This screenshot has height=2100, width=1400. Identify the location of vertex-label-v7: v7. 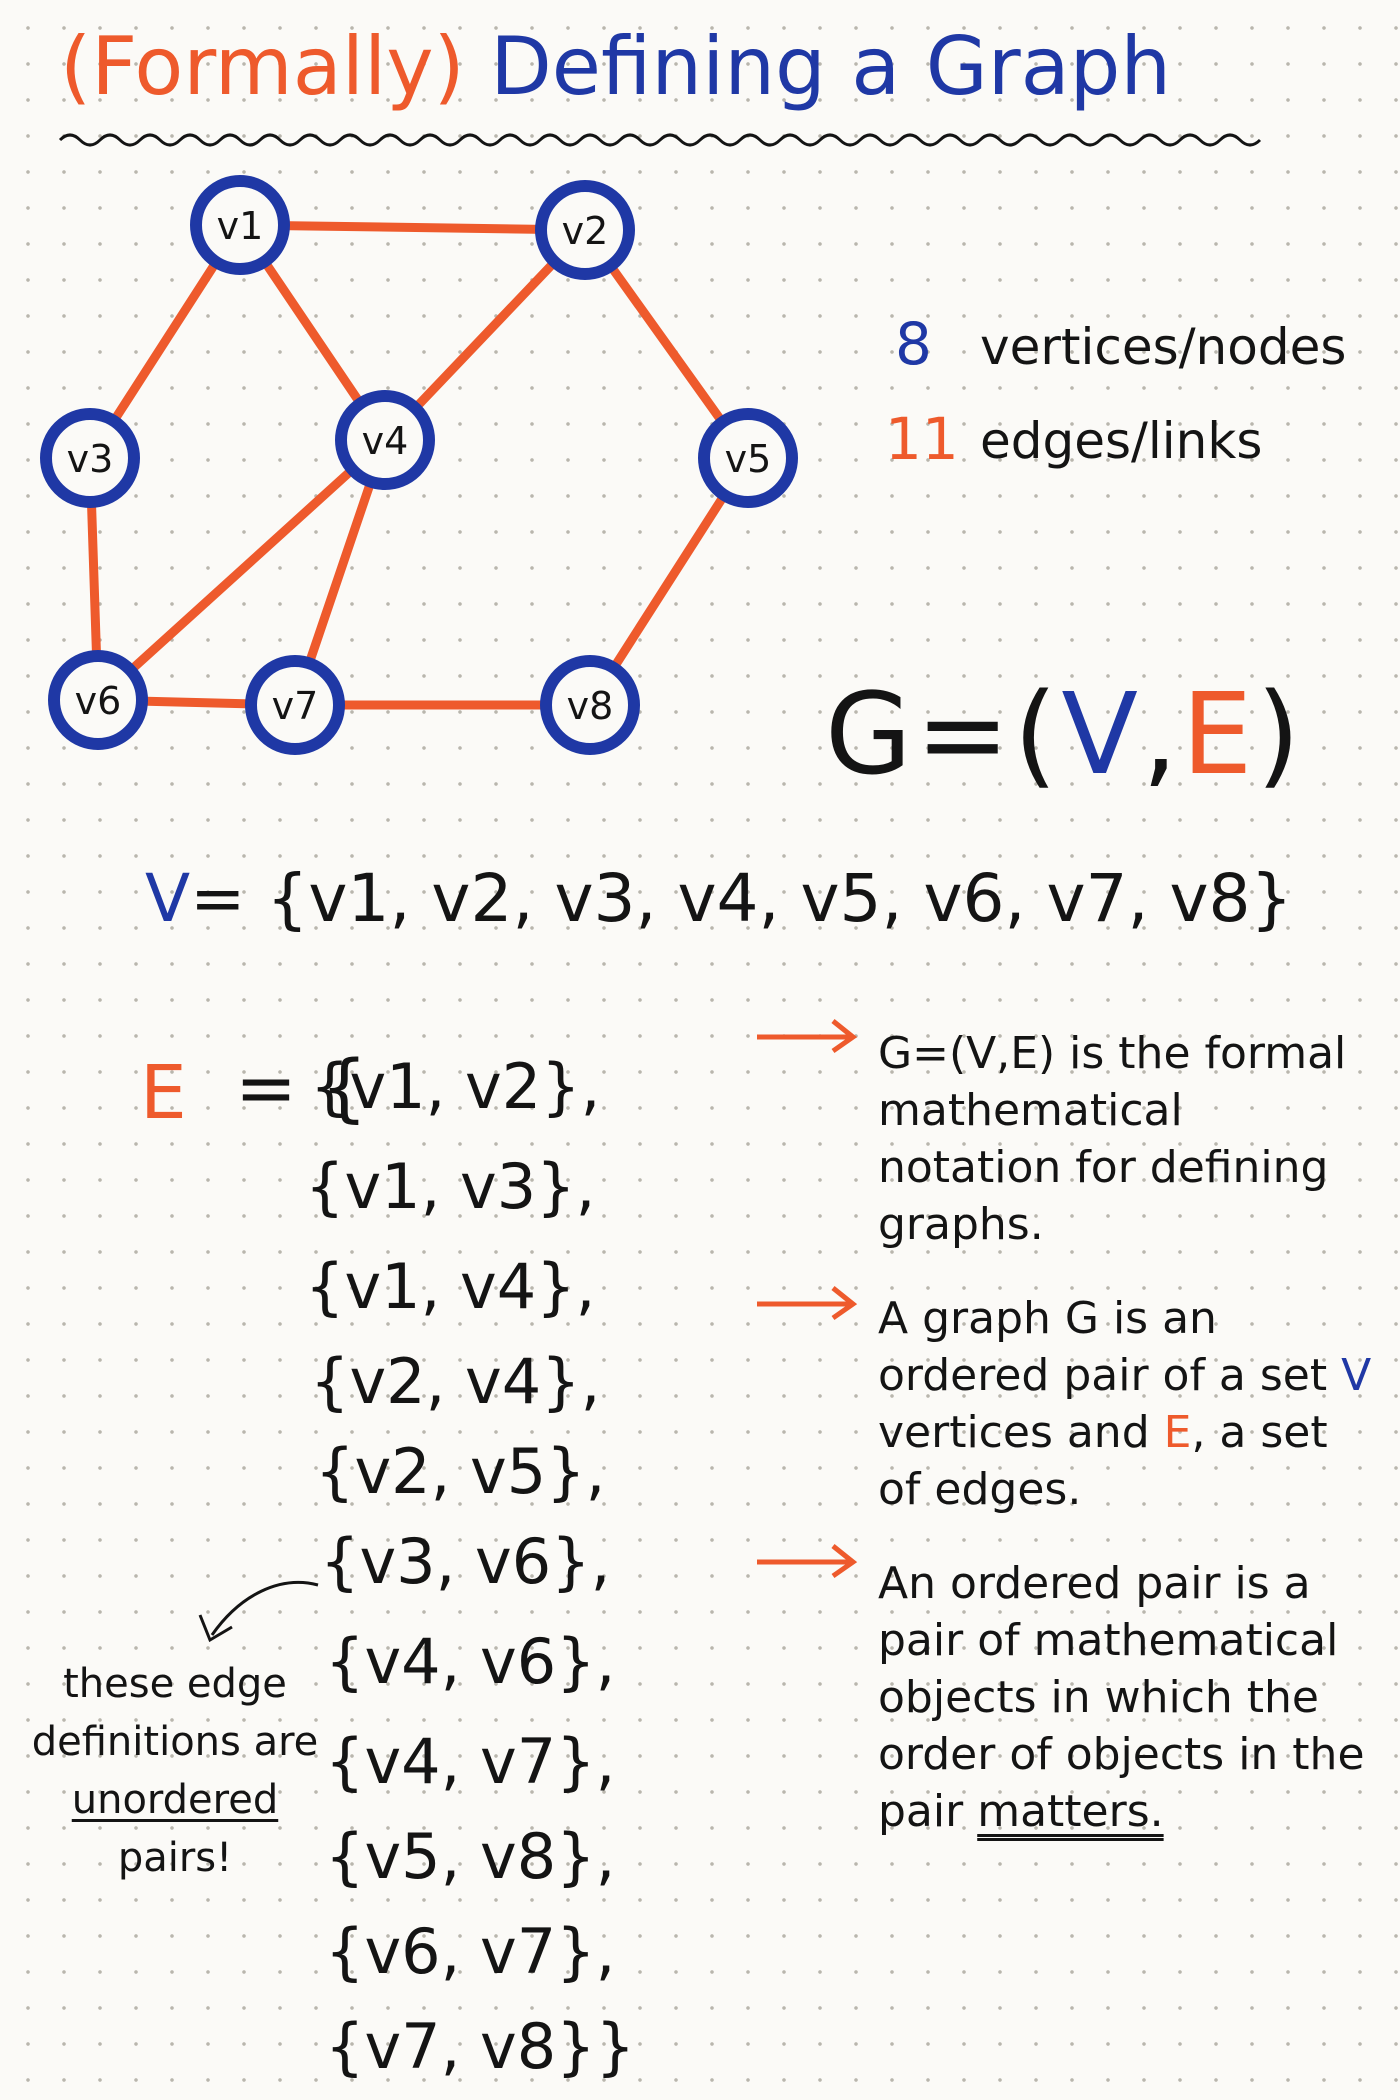
(295, 706).